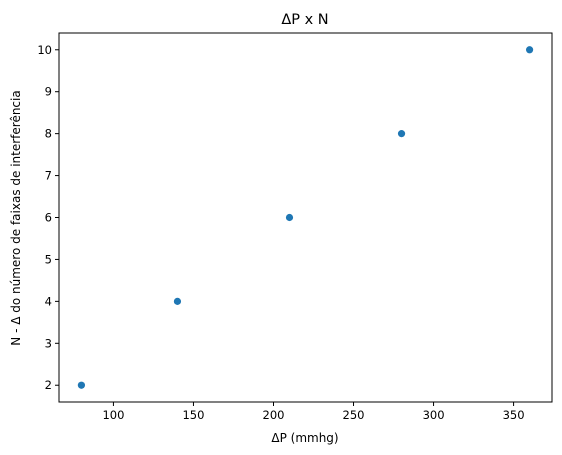 The image size is (562, 455). Describe the element at coordinates (48, 176) in the screenshot. I see `y-tick-label: 7` at that location.